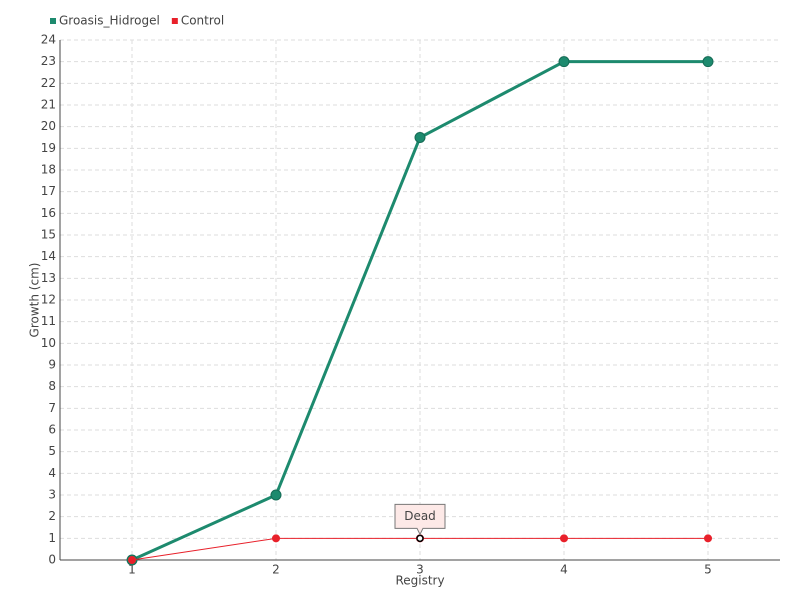 The width and height of the screenshot is (800, 600). I want to click on legend-label: Control, so click(202, 21).